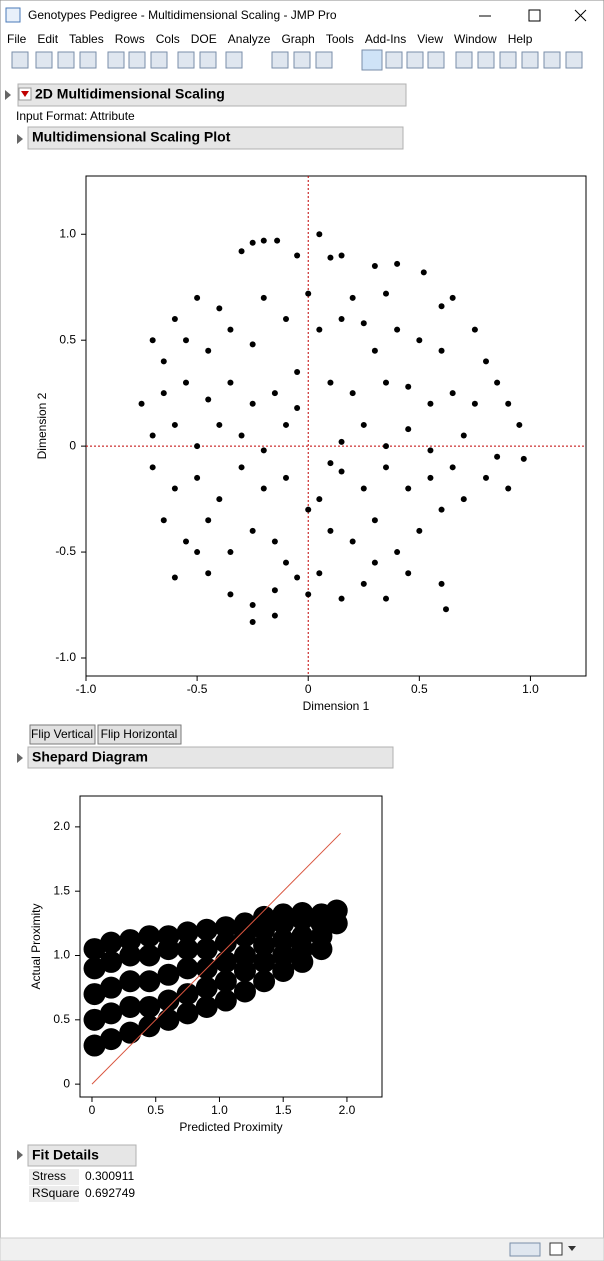  Describe the element at coordinates (336, 706) in the screenshot. I see `x-axis-title: Dimension 1` at that location.